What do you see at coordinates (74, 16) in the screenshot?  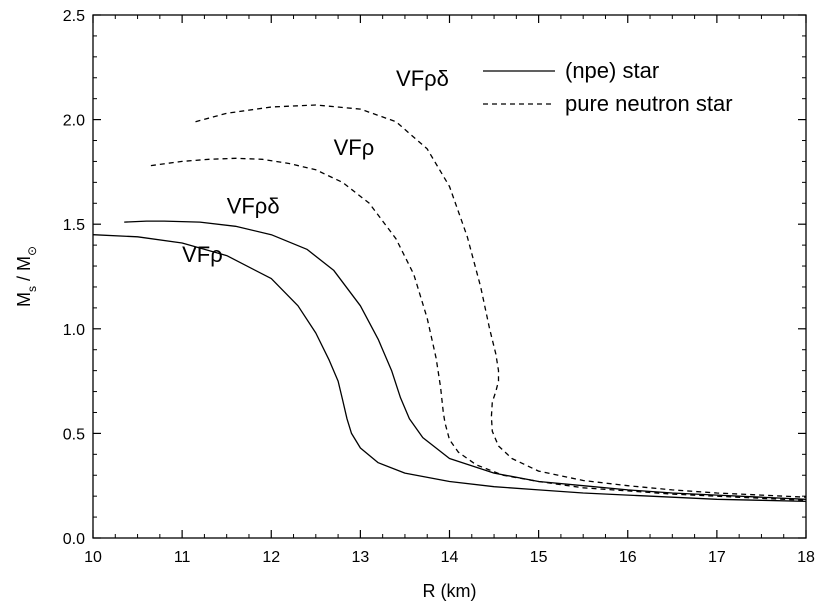 I see `y-tick-label: 2.5` at bounding box center [74, 16].